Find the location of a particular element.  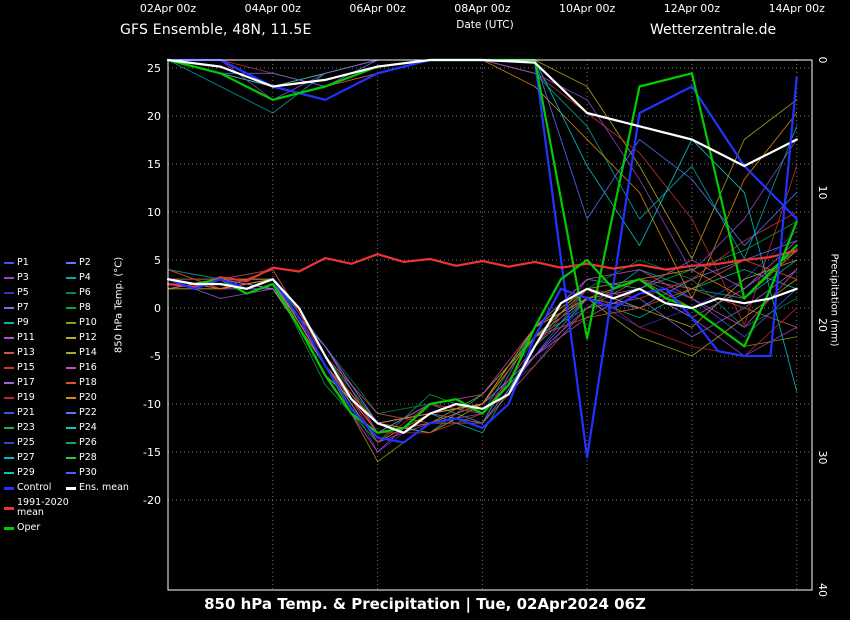

right-tick-label: 0 is located at coordinates (822, 60).